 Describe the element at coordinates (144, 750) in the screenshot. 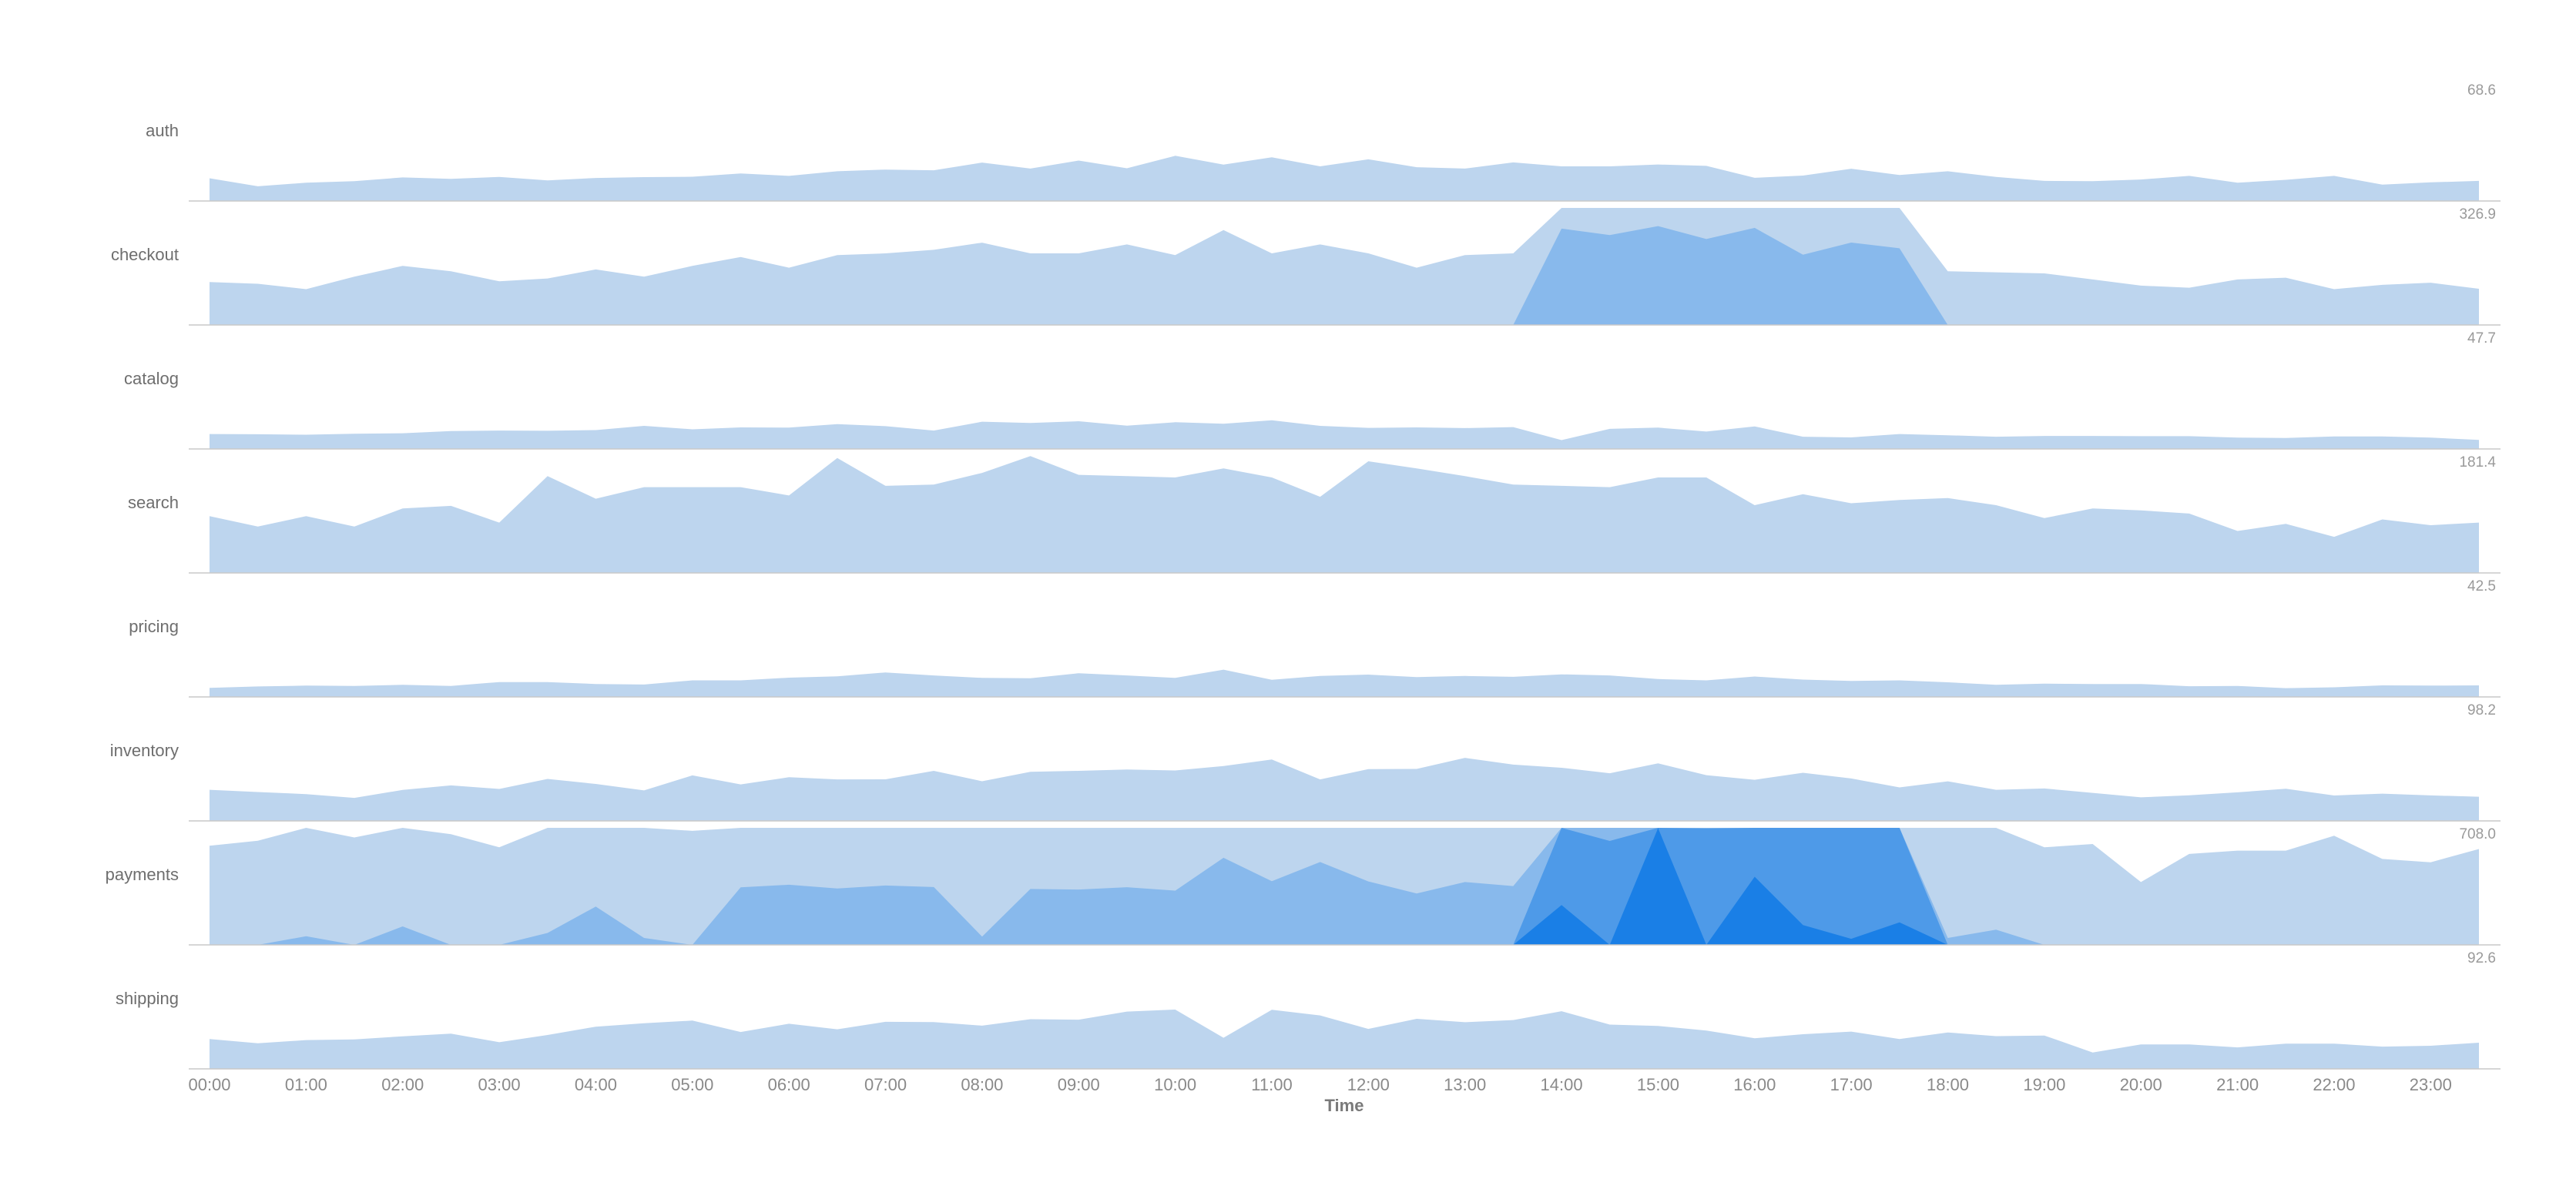

I see `row-label: inventory` at that location.